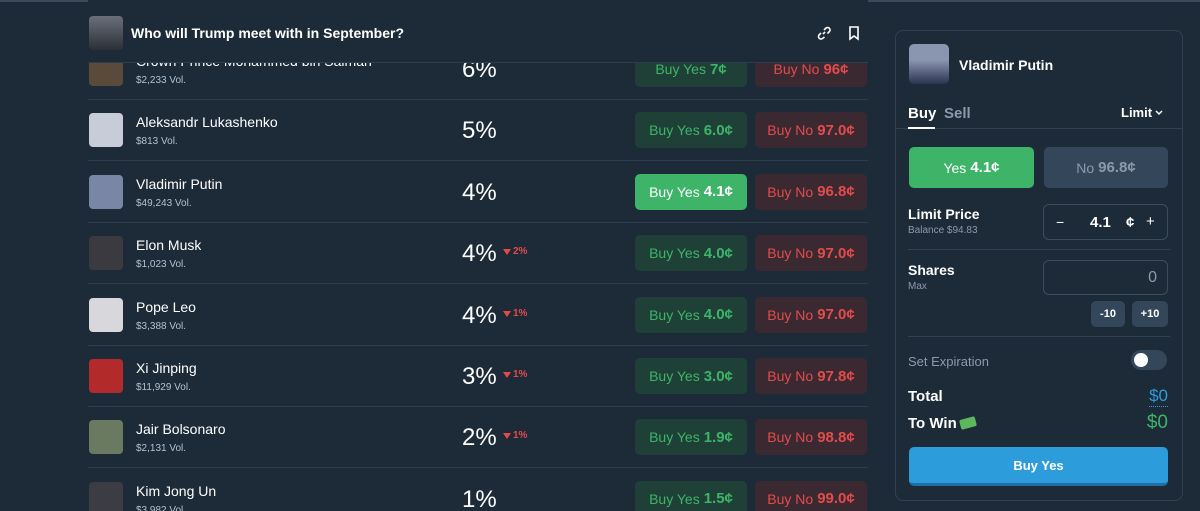 This screenshot has height=511, width=1200. What do you see at coordinates (106, 33) in the screenshot?
I see `market-image` at bounding box center [106, 33].